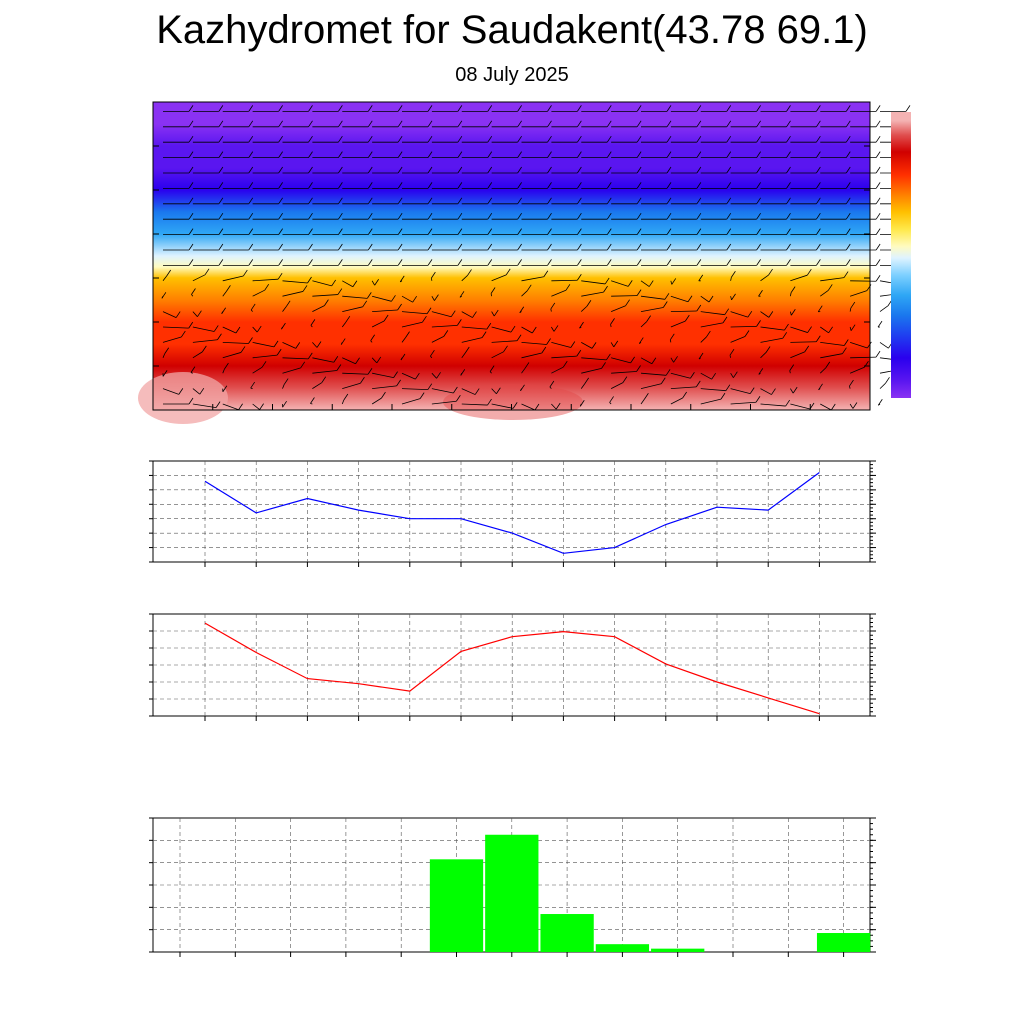 The width and height of the screenshot is (1024, 1024). I want to click on chart-subtitle: 08 July 2025, so click(512, 75).